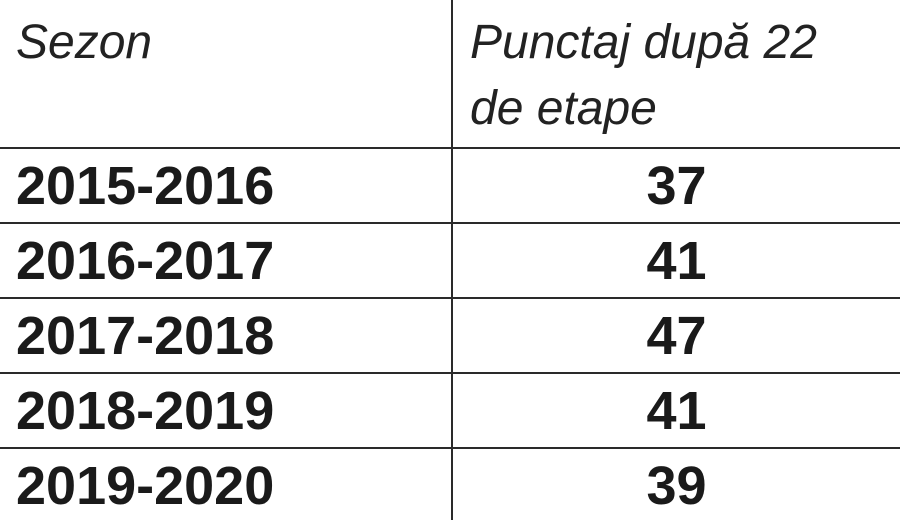  Describe the element at coordinates (643, 75) in the screenshot. I see `header-cell: Punctaj după 22 de etape` at that location.